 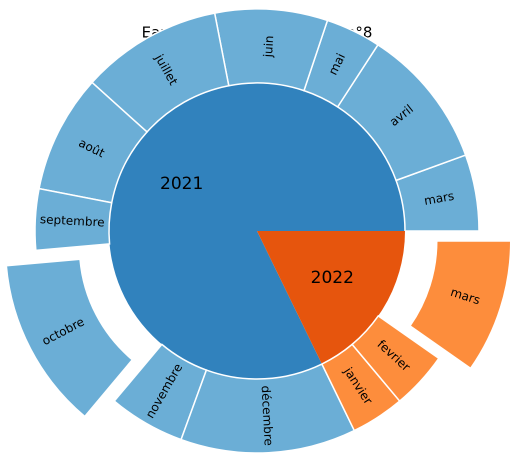 What do you see at coordinates (181, 184) in the screenshot?
I see `year-label: 2021` at bounding box center [181, 184].